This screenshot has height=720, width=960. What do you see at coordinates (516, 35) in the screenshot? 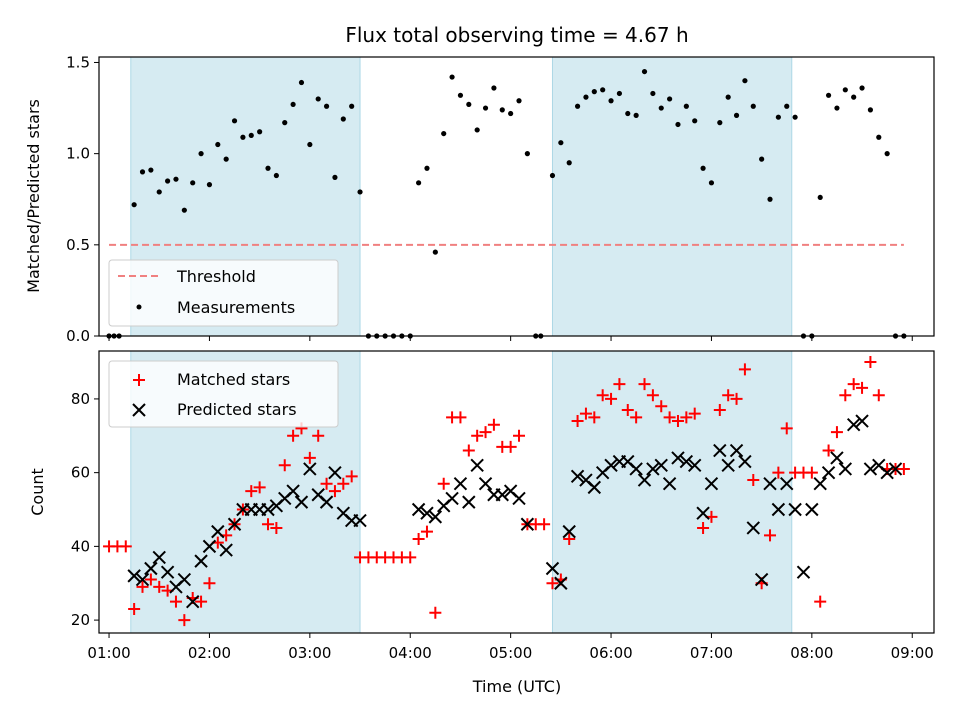
I see `chart-title: Flux total observing time = 4.67 h` at bounding box center [516, 35].